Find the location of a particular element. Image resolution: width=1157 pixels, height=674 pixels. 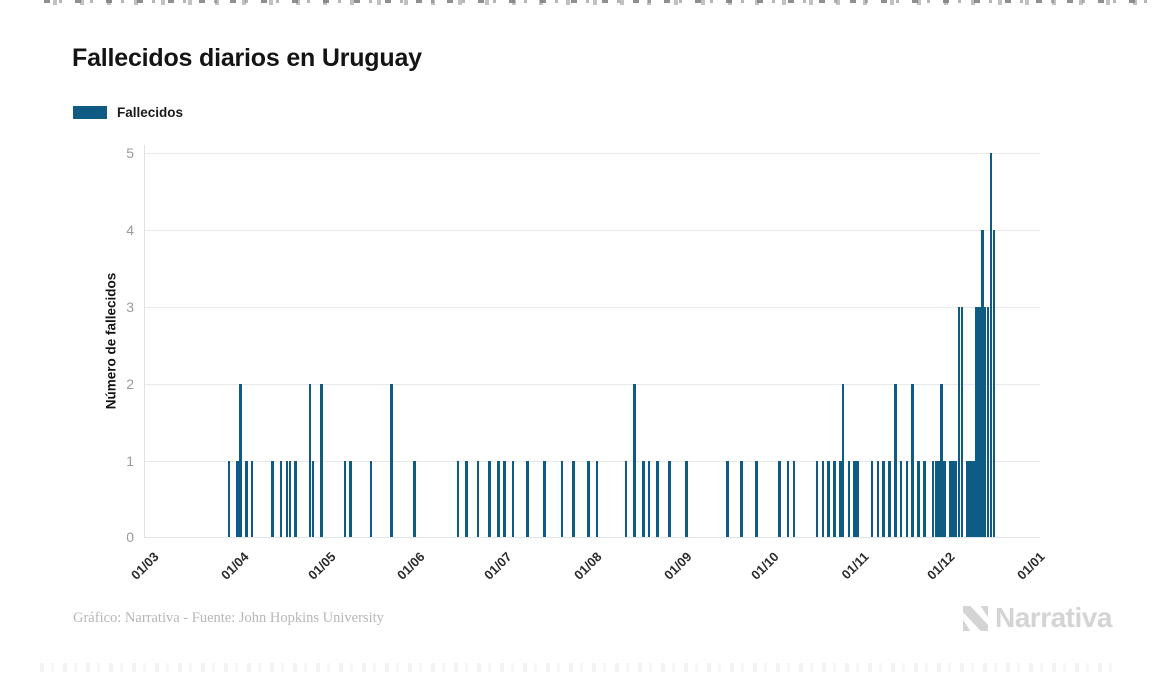

x-tick-label: 01/10 is located at coordinates (764, 566).